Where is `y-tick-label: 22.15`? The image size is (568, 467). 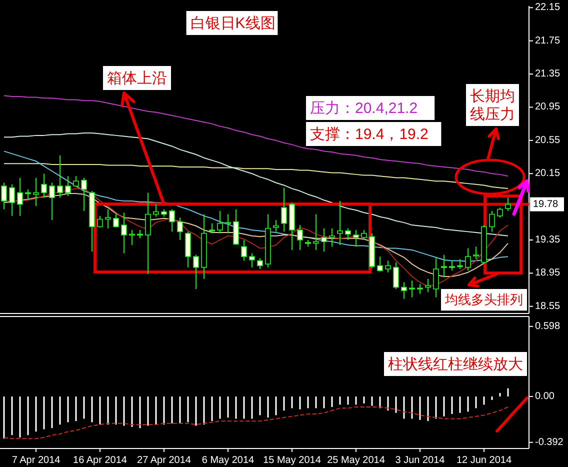
y-tick-label: 22.15 is located at coordinates (547, 8).